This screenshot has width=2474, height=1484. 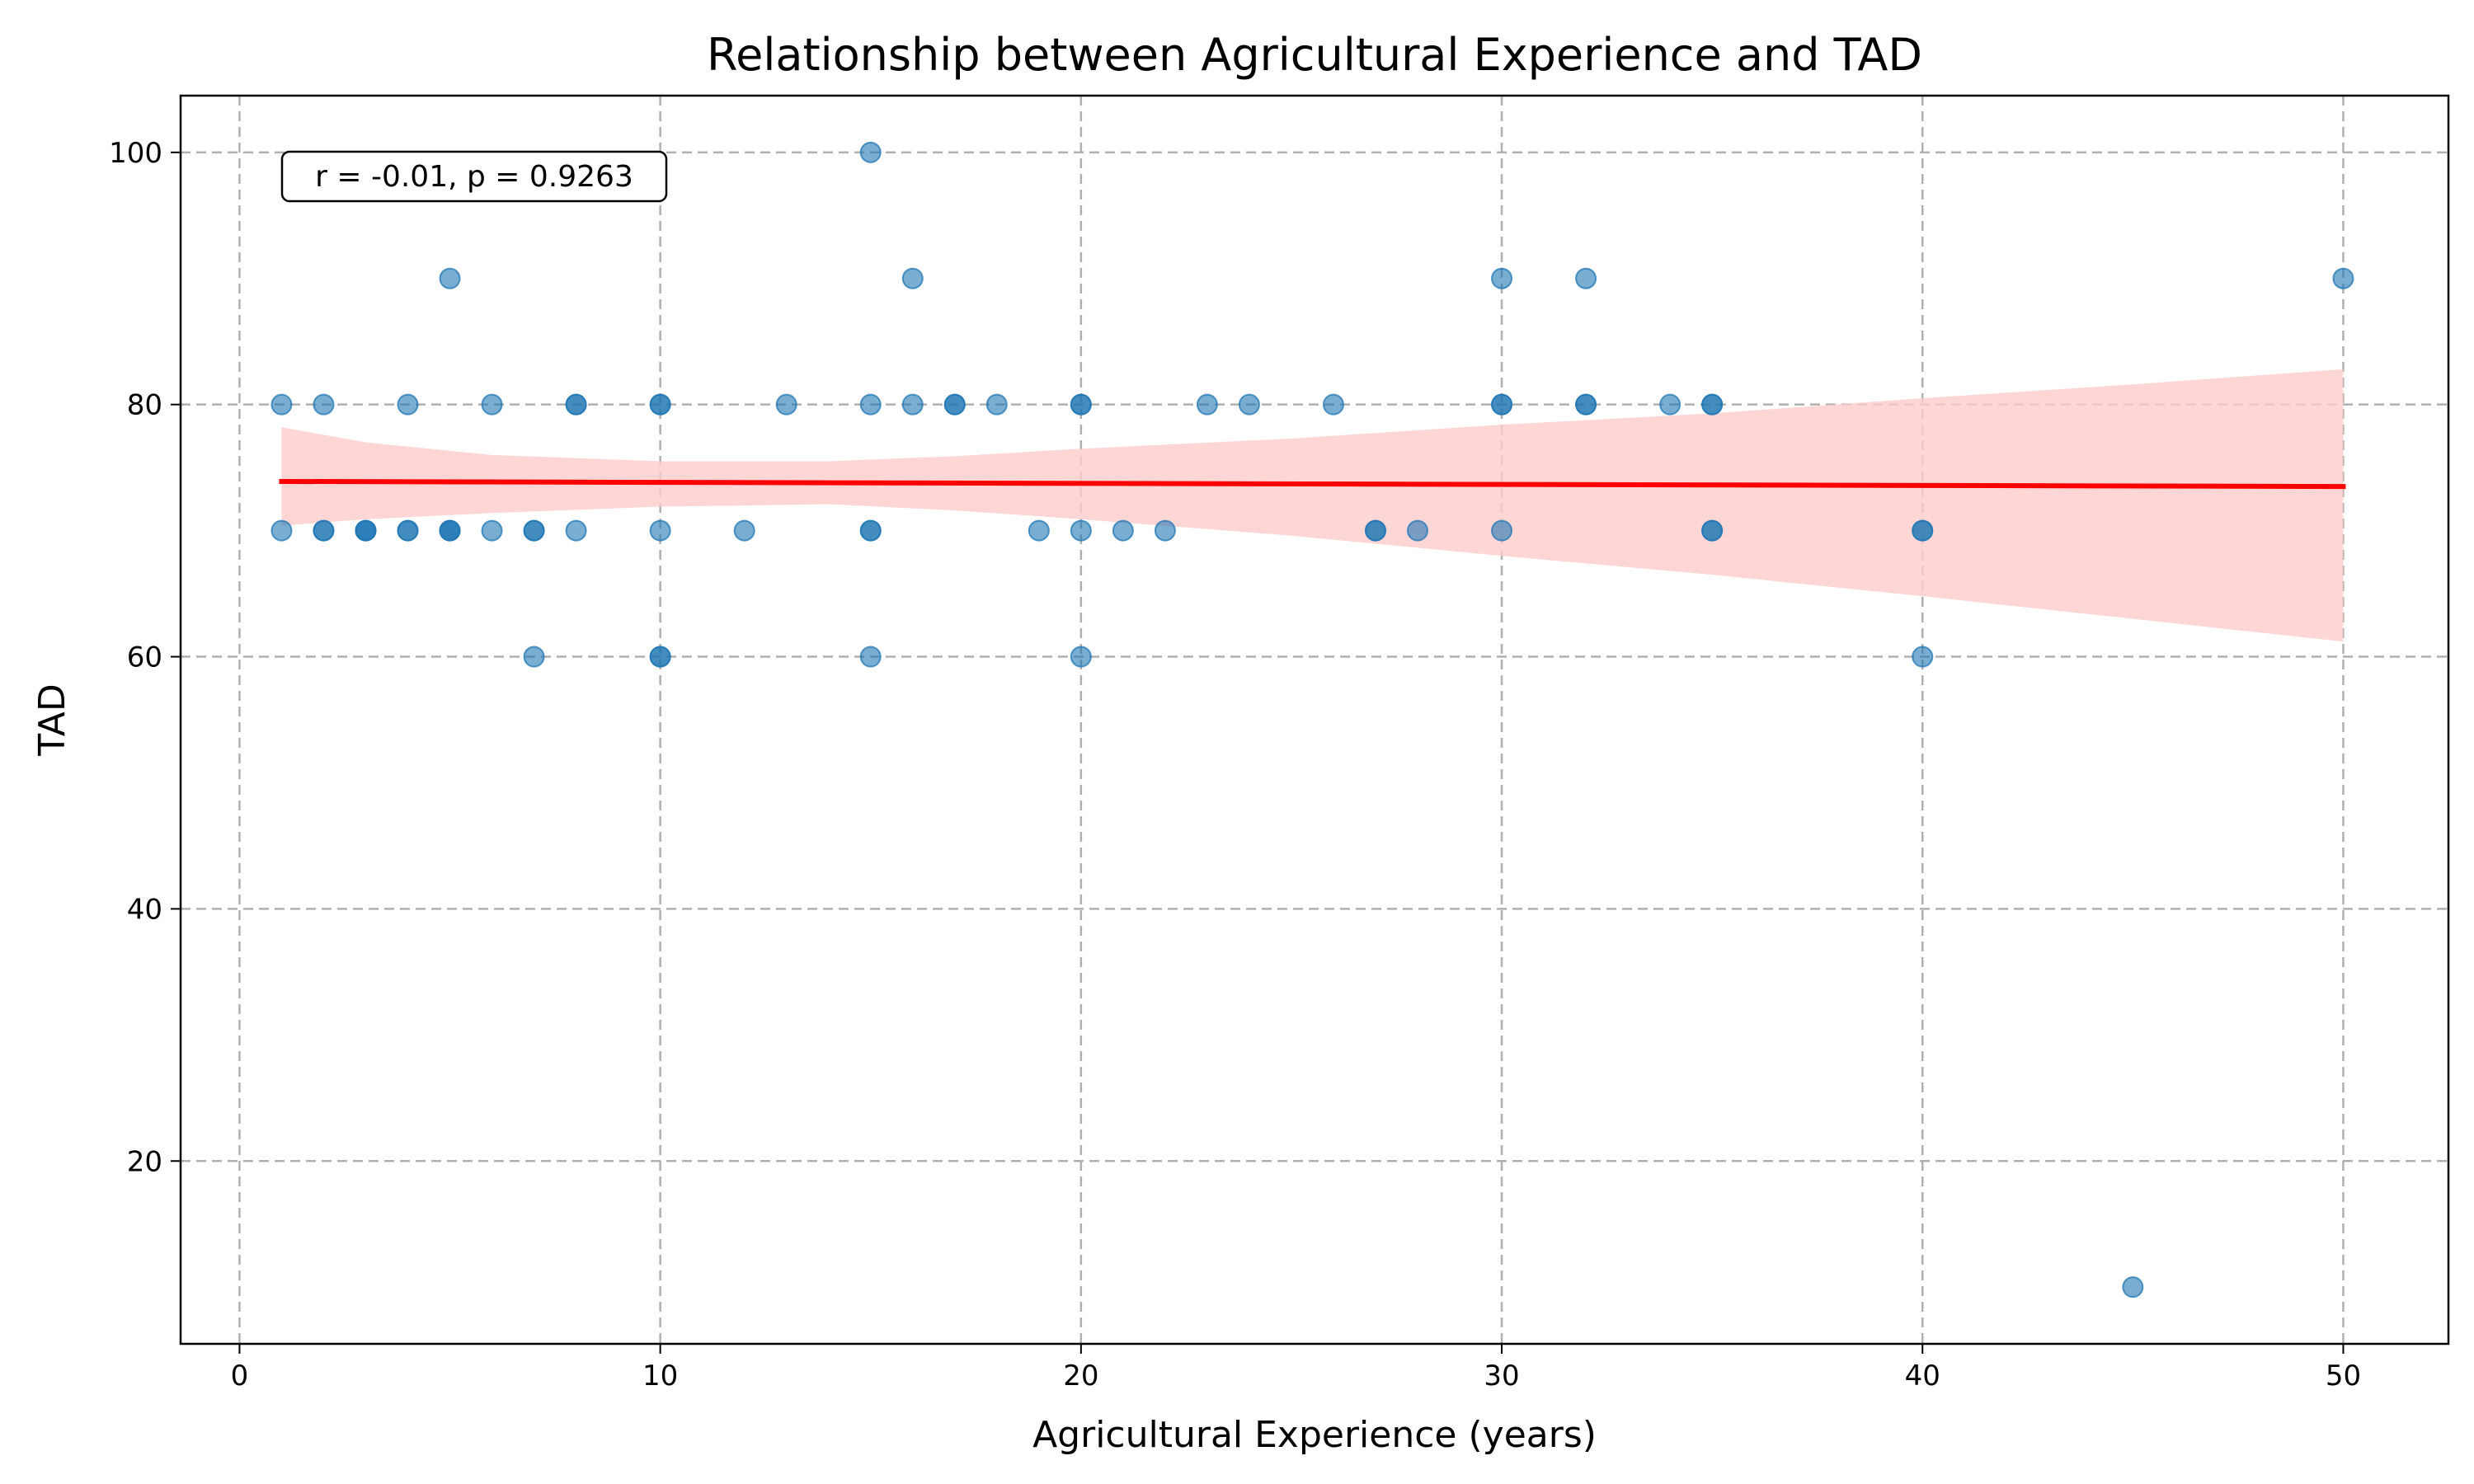 I want to click on x-axis-label: Agricultural Experience (years), so click(x=1314, y=1435).